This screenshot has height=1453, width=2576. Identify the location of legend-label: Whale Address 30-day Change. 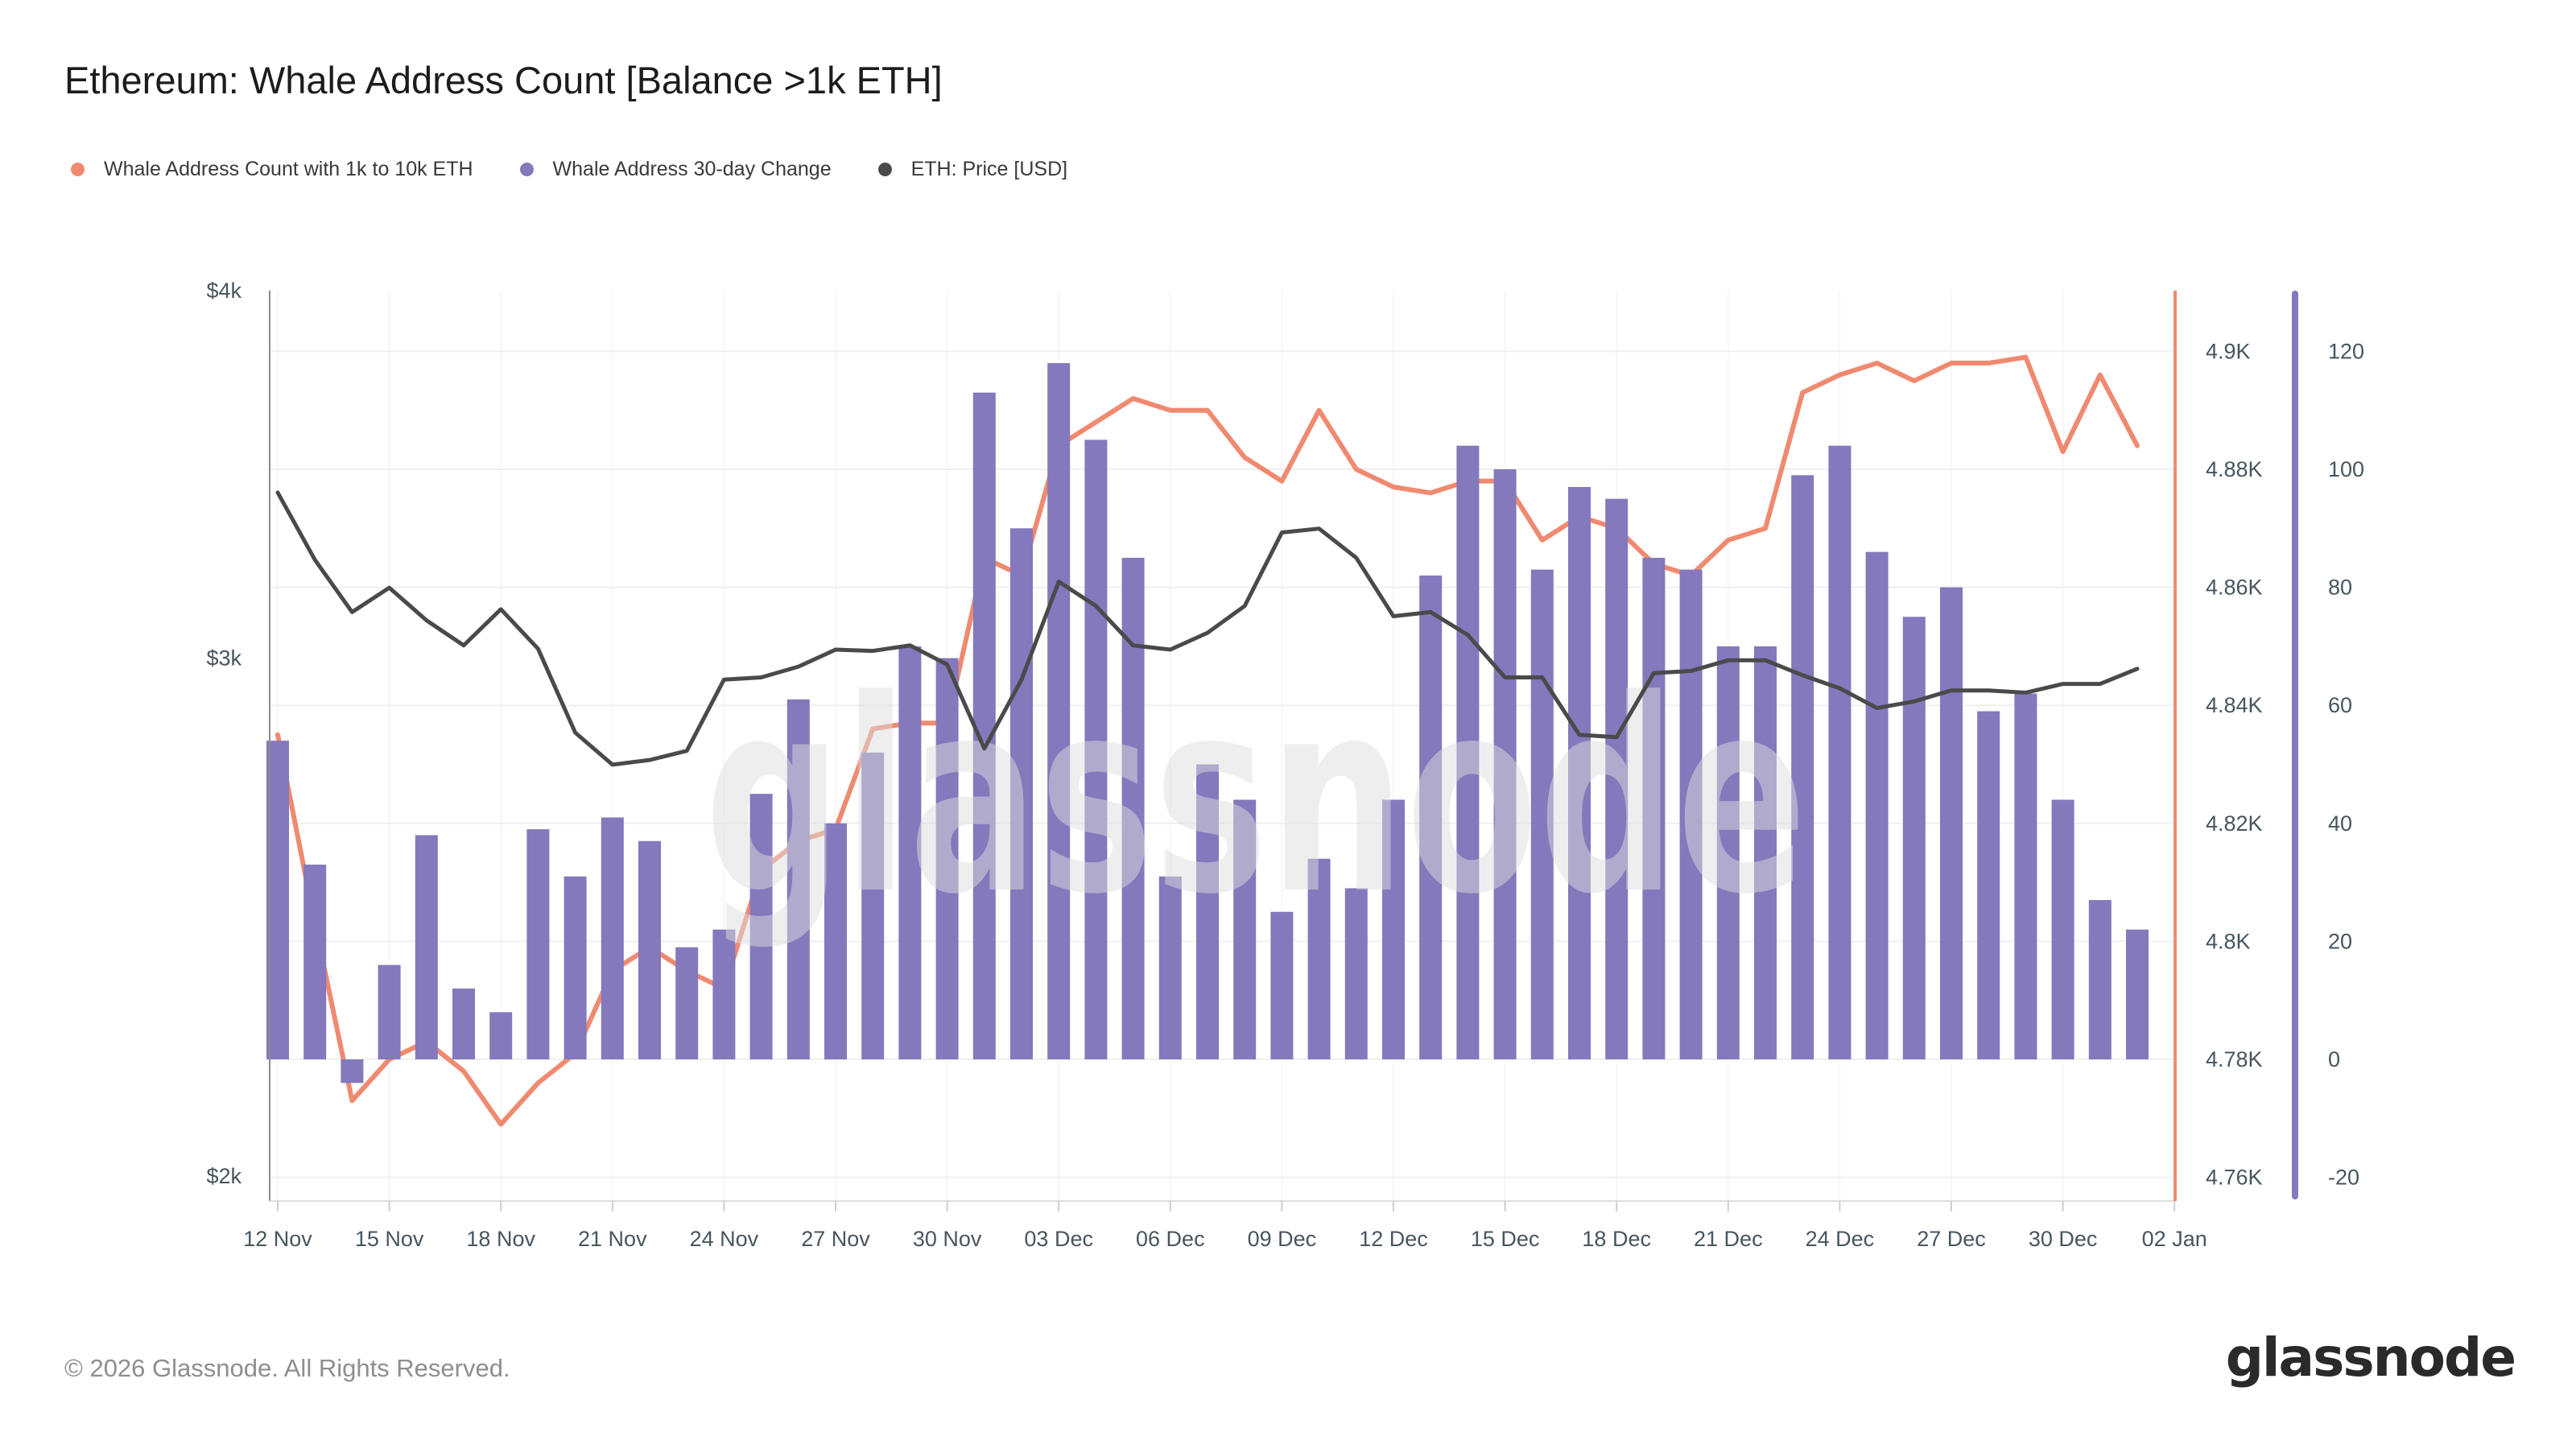
(692, 169).